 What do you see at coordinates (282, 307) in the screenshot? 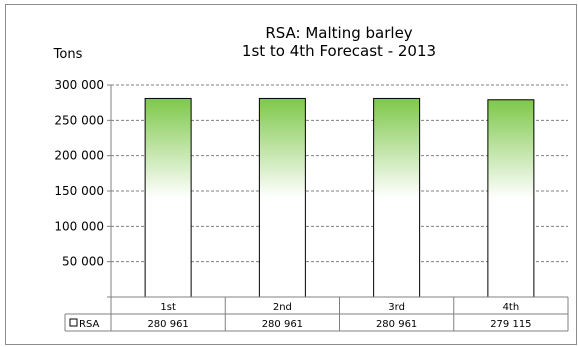
I see `x-category-label: 2nd` at bounding box center [282, 307].